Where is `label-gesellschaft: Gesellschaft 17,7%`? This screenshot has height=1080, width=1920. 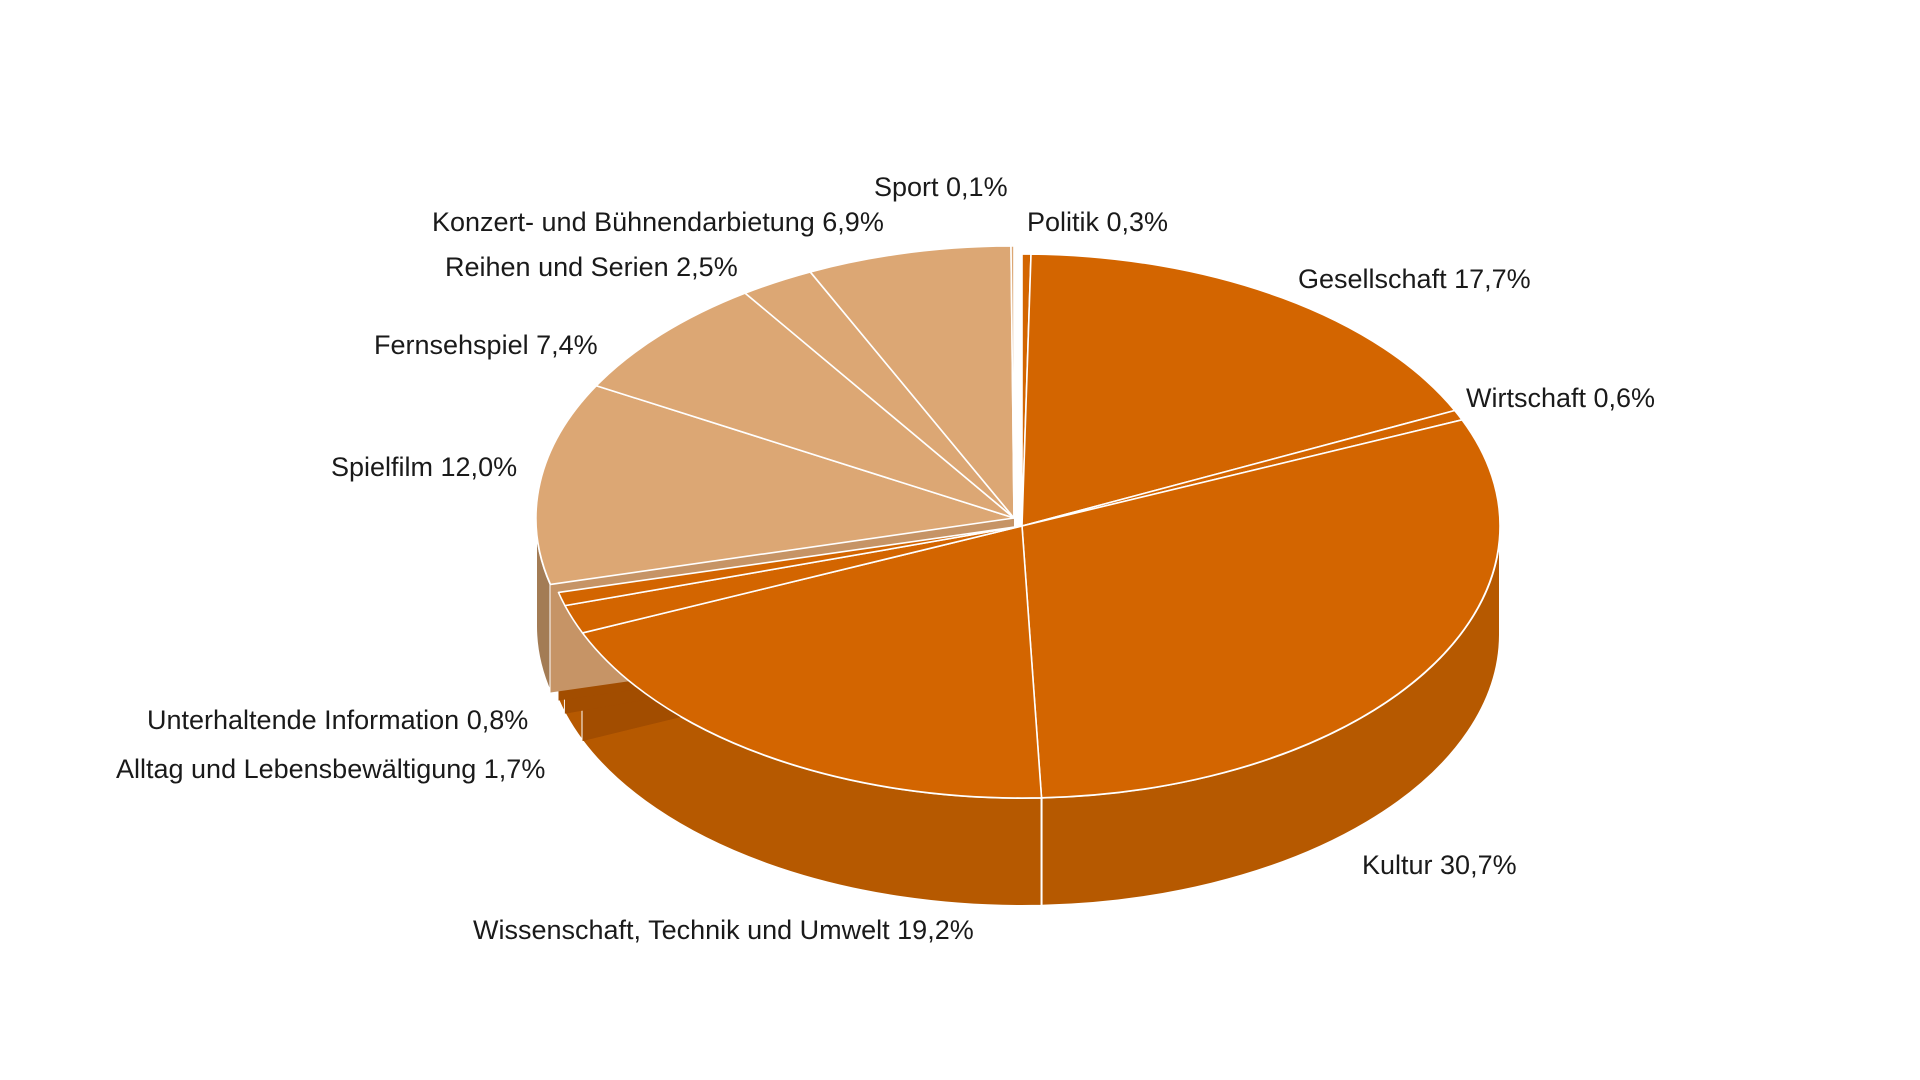 label-gesellschaft: Gesellschaft 17,7% is located at coordinates (1414, 279).